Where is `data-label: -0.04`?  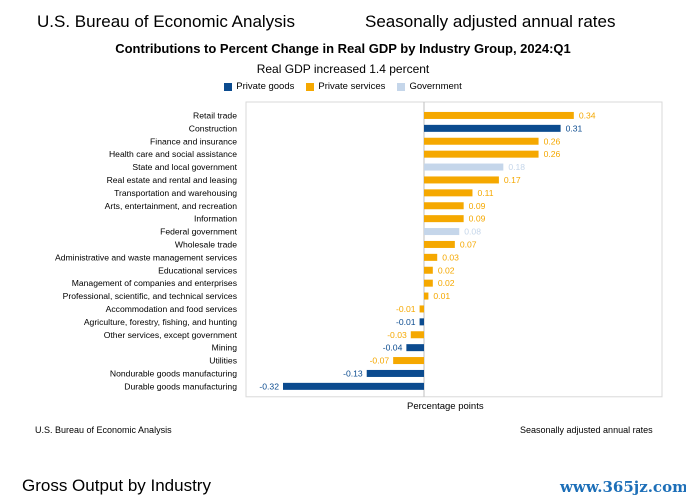 data-label: -0.04 is located at coordinates (393, 348).